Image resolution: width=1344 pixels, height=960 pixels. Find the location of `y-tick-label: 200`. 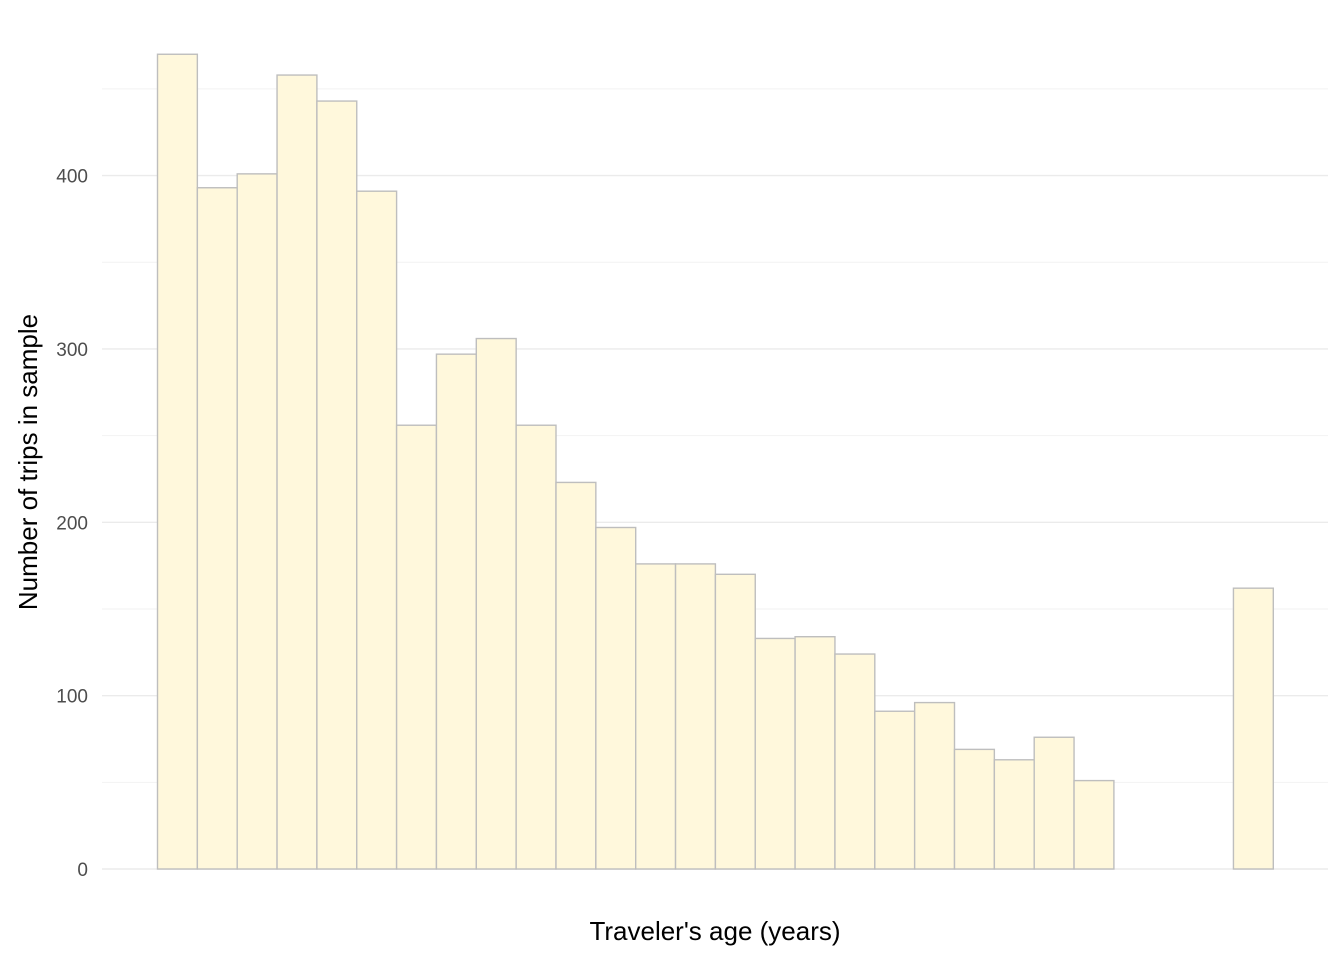

y-tick-label: 200 is located at coordinates (72, 523).